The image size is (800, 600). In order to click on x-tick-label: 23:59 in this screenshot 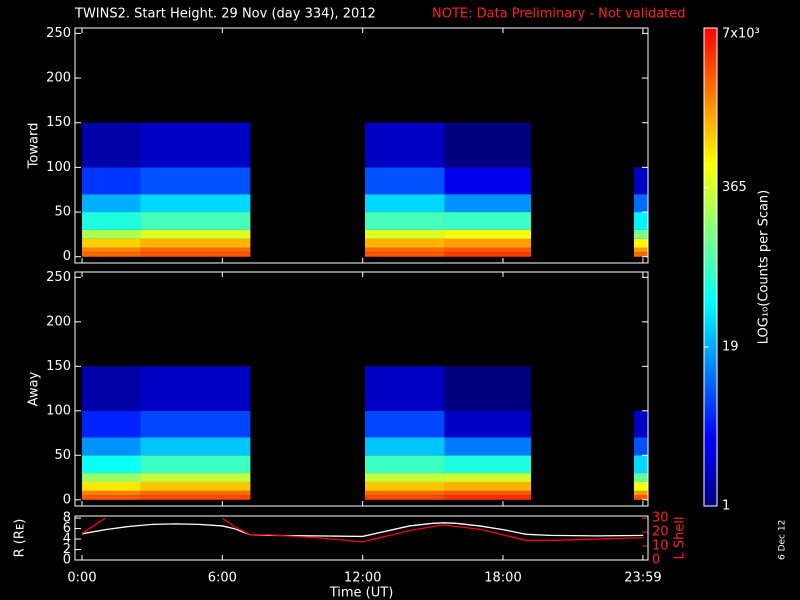, I will do `click(642, 578)`.